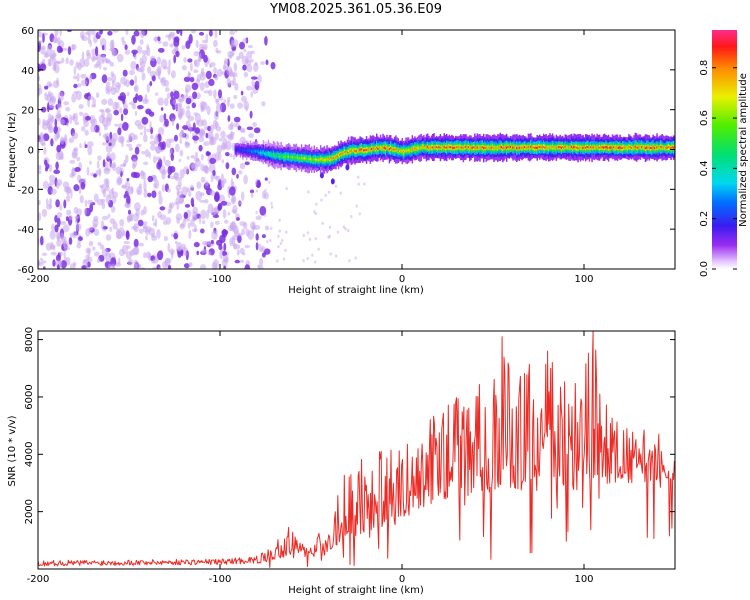 This screenshot has height=600, width=750. Describe the element at coordinates (724, 149) in the screenshot. I see `colorbar-gradient` at that location.